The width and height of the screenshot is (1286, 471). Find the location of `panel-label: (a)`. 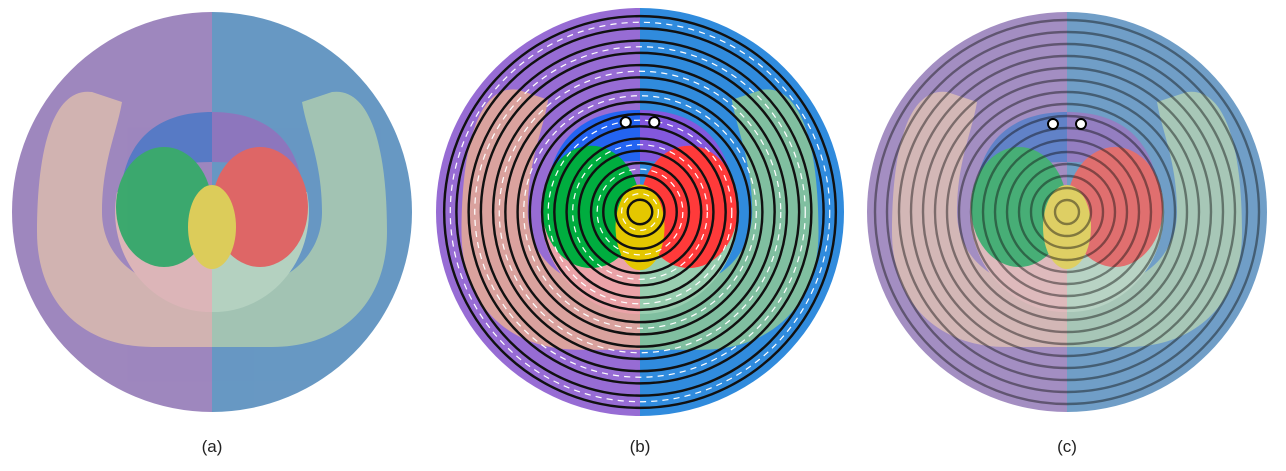

panel-label: (a) is located at coordinates (212, 446).